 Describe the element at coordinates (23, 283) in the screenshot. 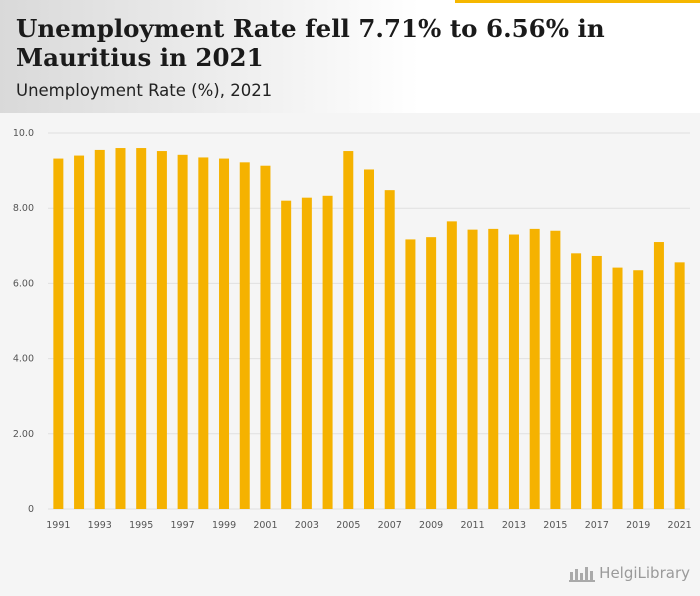

I see `y-tick-label: 6.00` at that location.